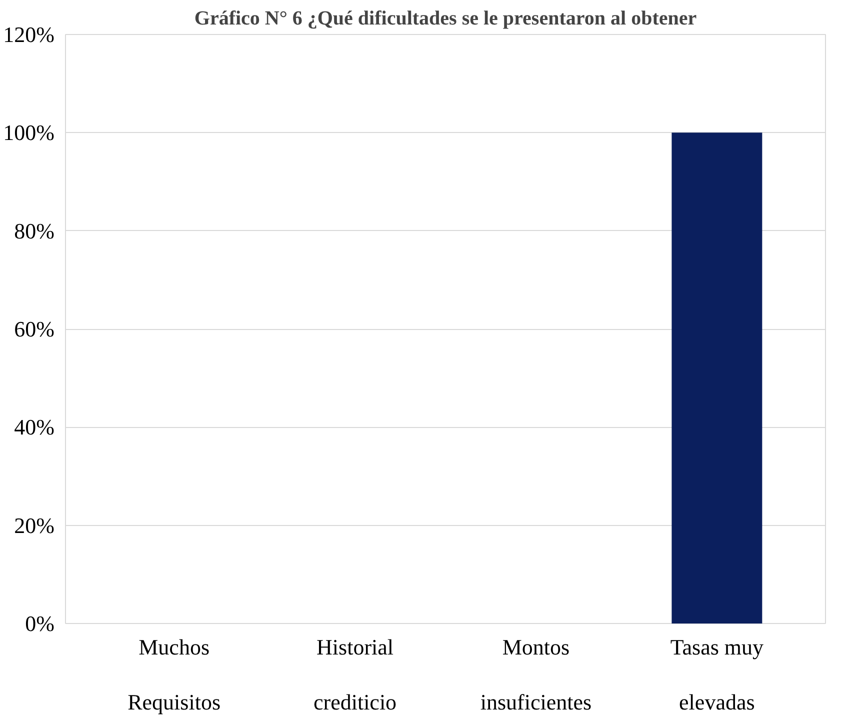  What do you see at coordinates (28, 34) in the screenshot?
I see `y-tick-label: 120%` at bounding box center [28, 34].